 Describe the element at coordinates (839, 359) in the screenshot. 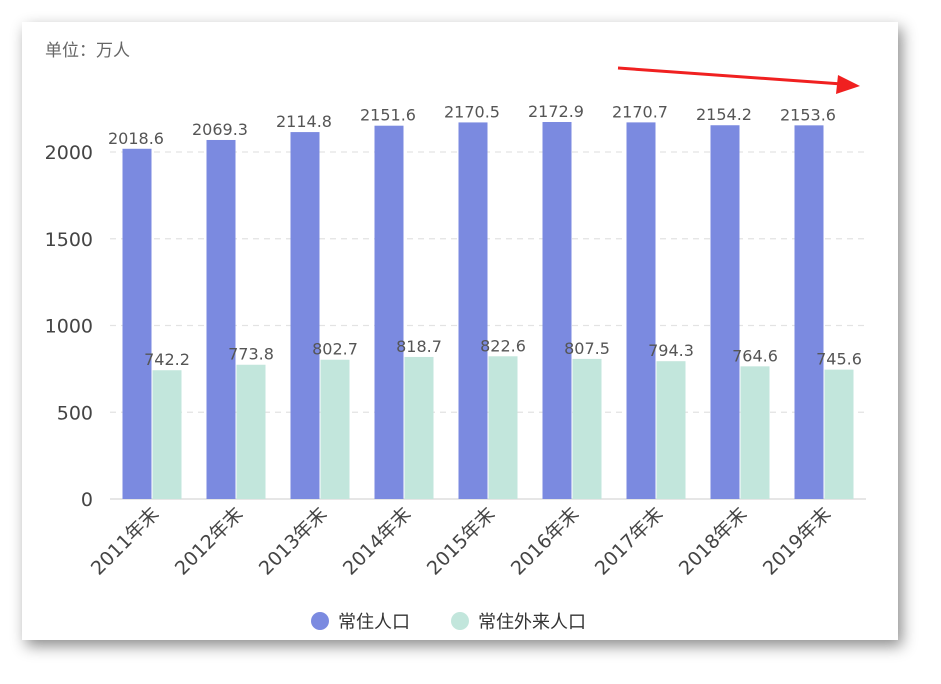

I see `data-label: 745.6` at that location.